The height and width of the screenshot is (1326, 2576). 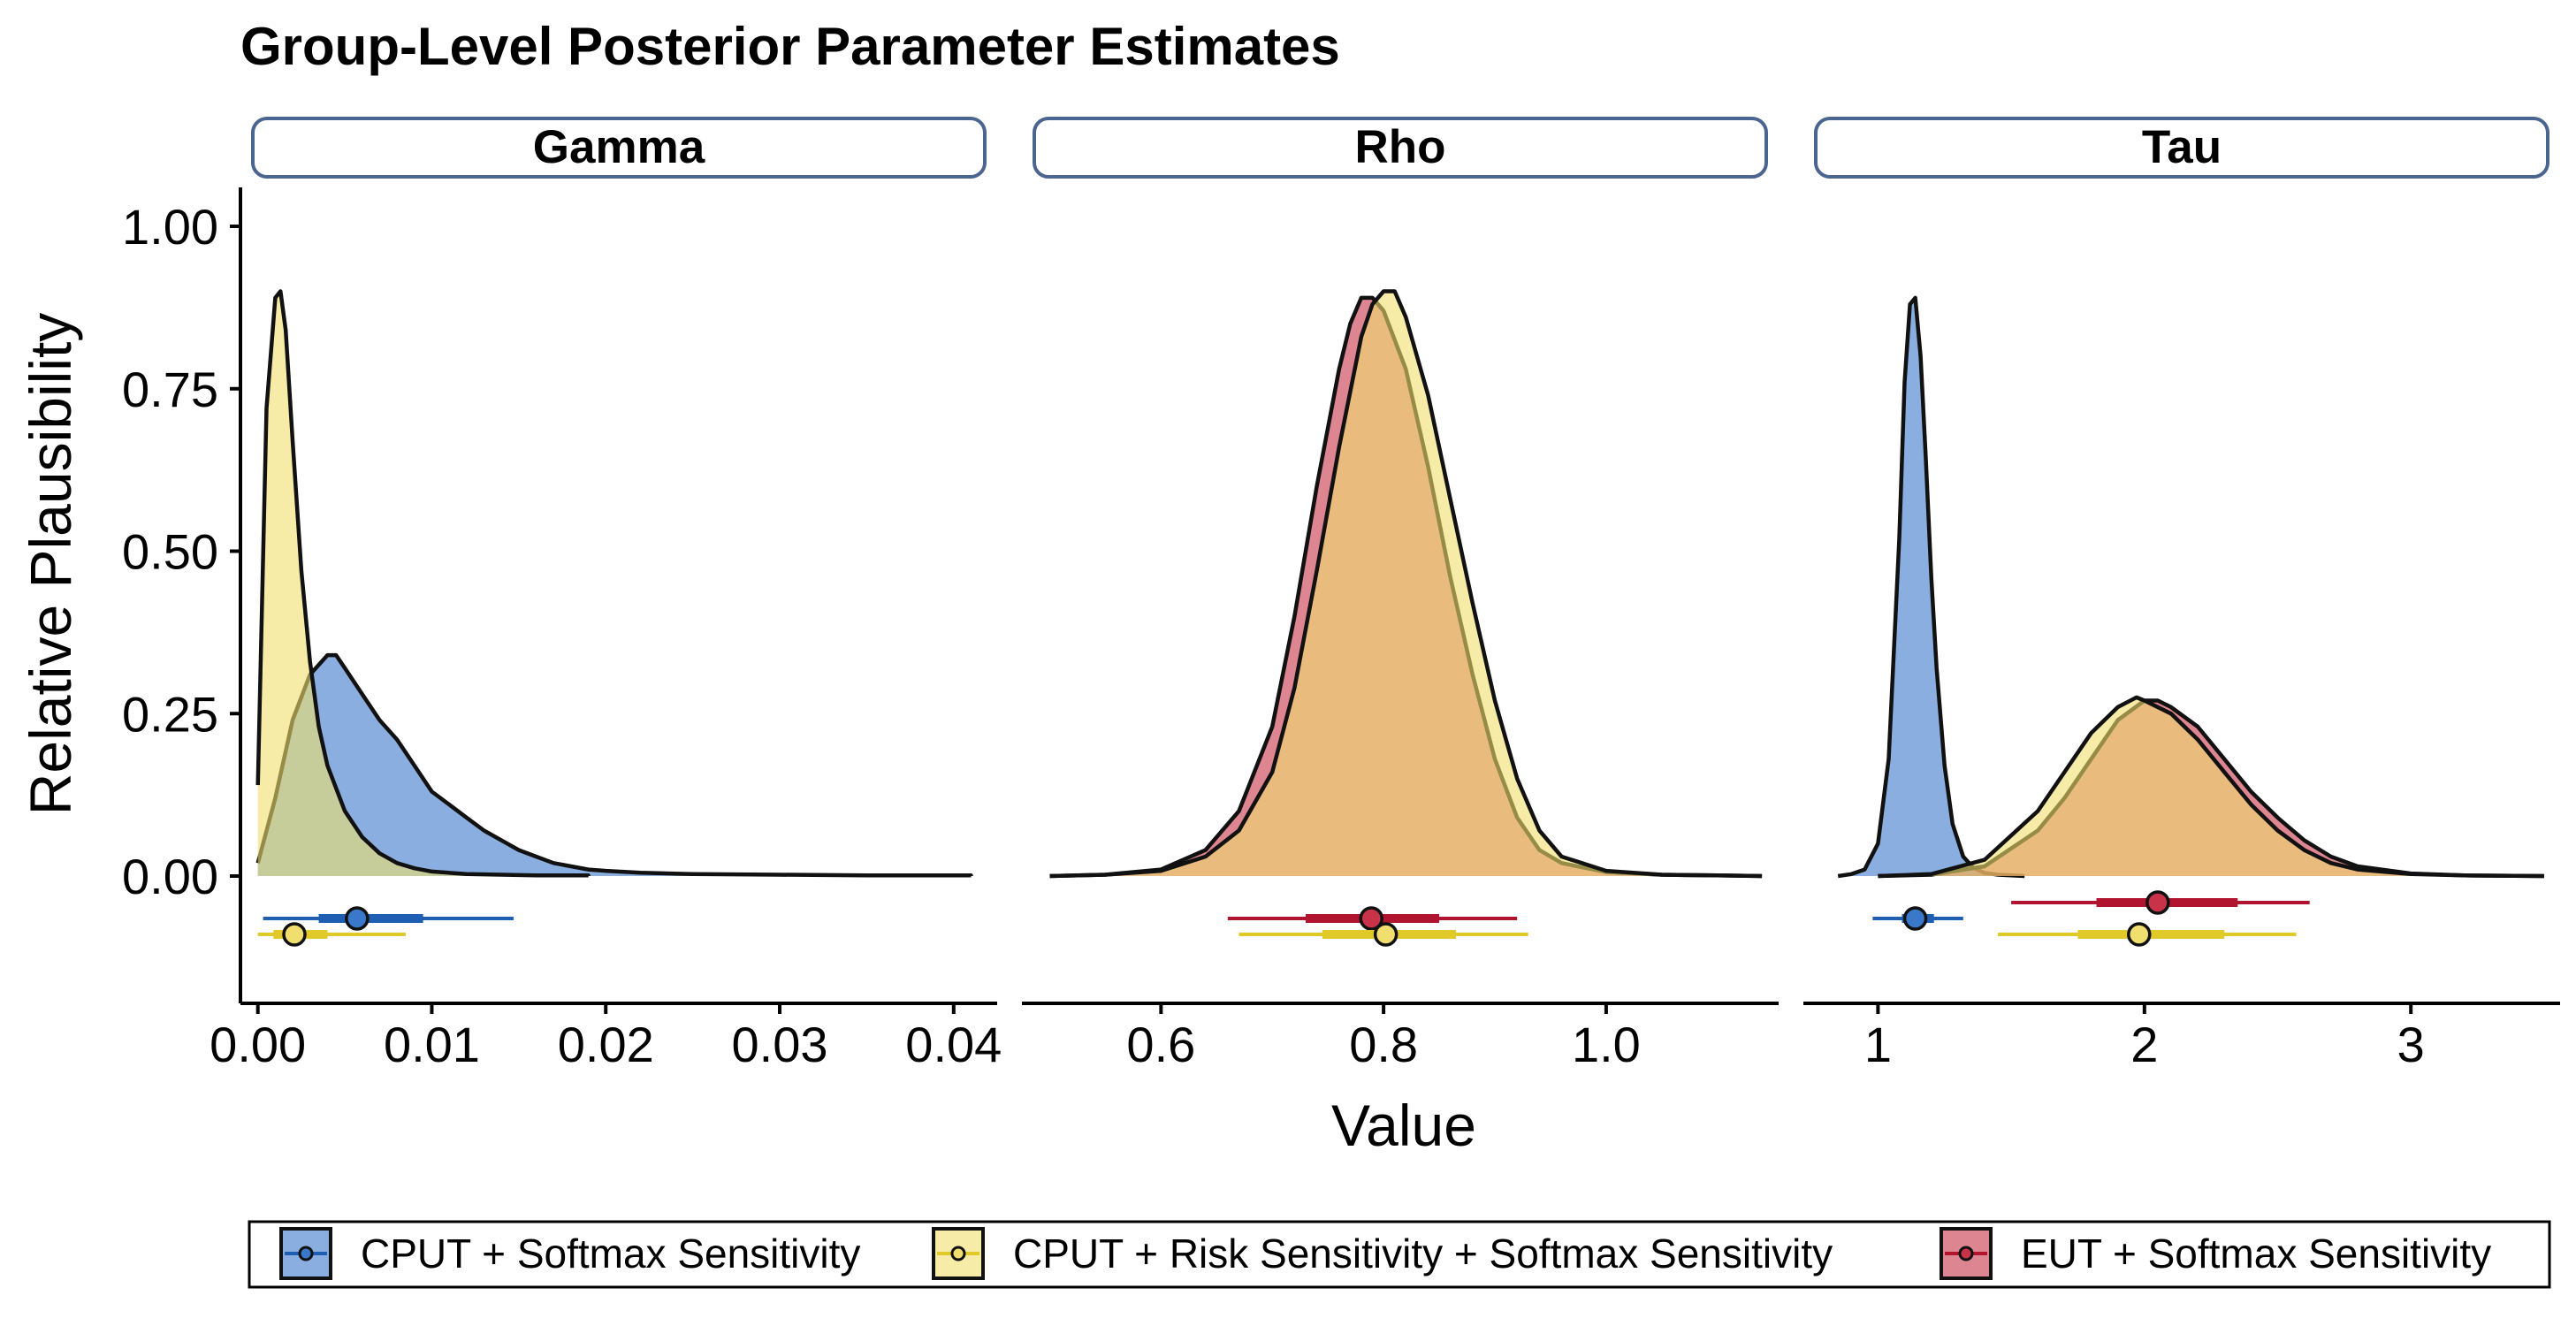 What do you see at coordinates (2144, 1044) in the screenshot?
I see `x-tick-label: 2` at bounding box center [2144, 1044].